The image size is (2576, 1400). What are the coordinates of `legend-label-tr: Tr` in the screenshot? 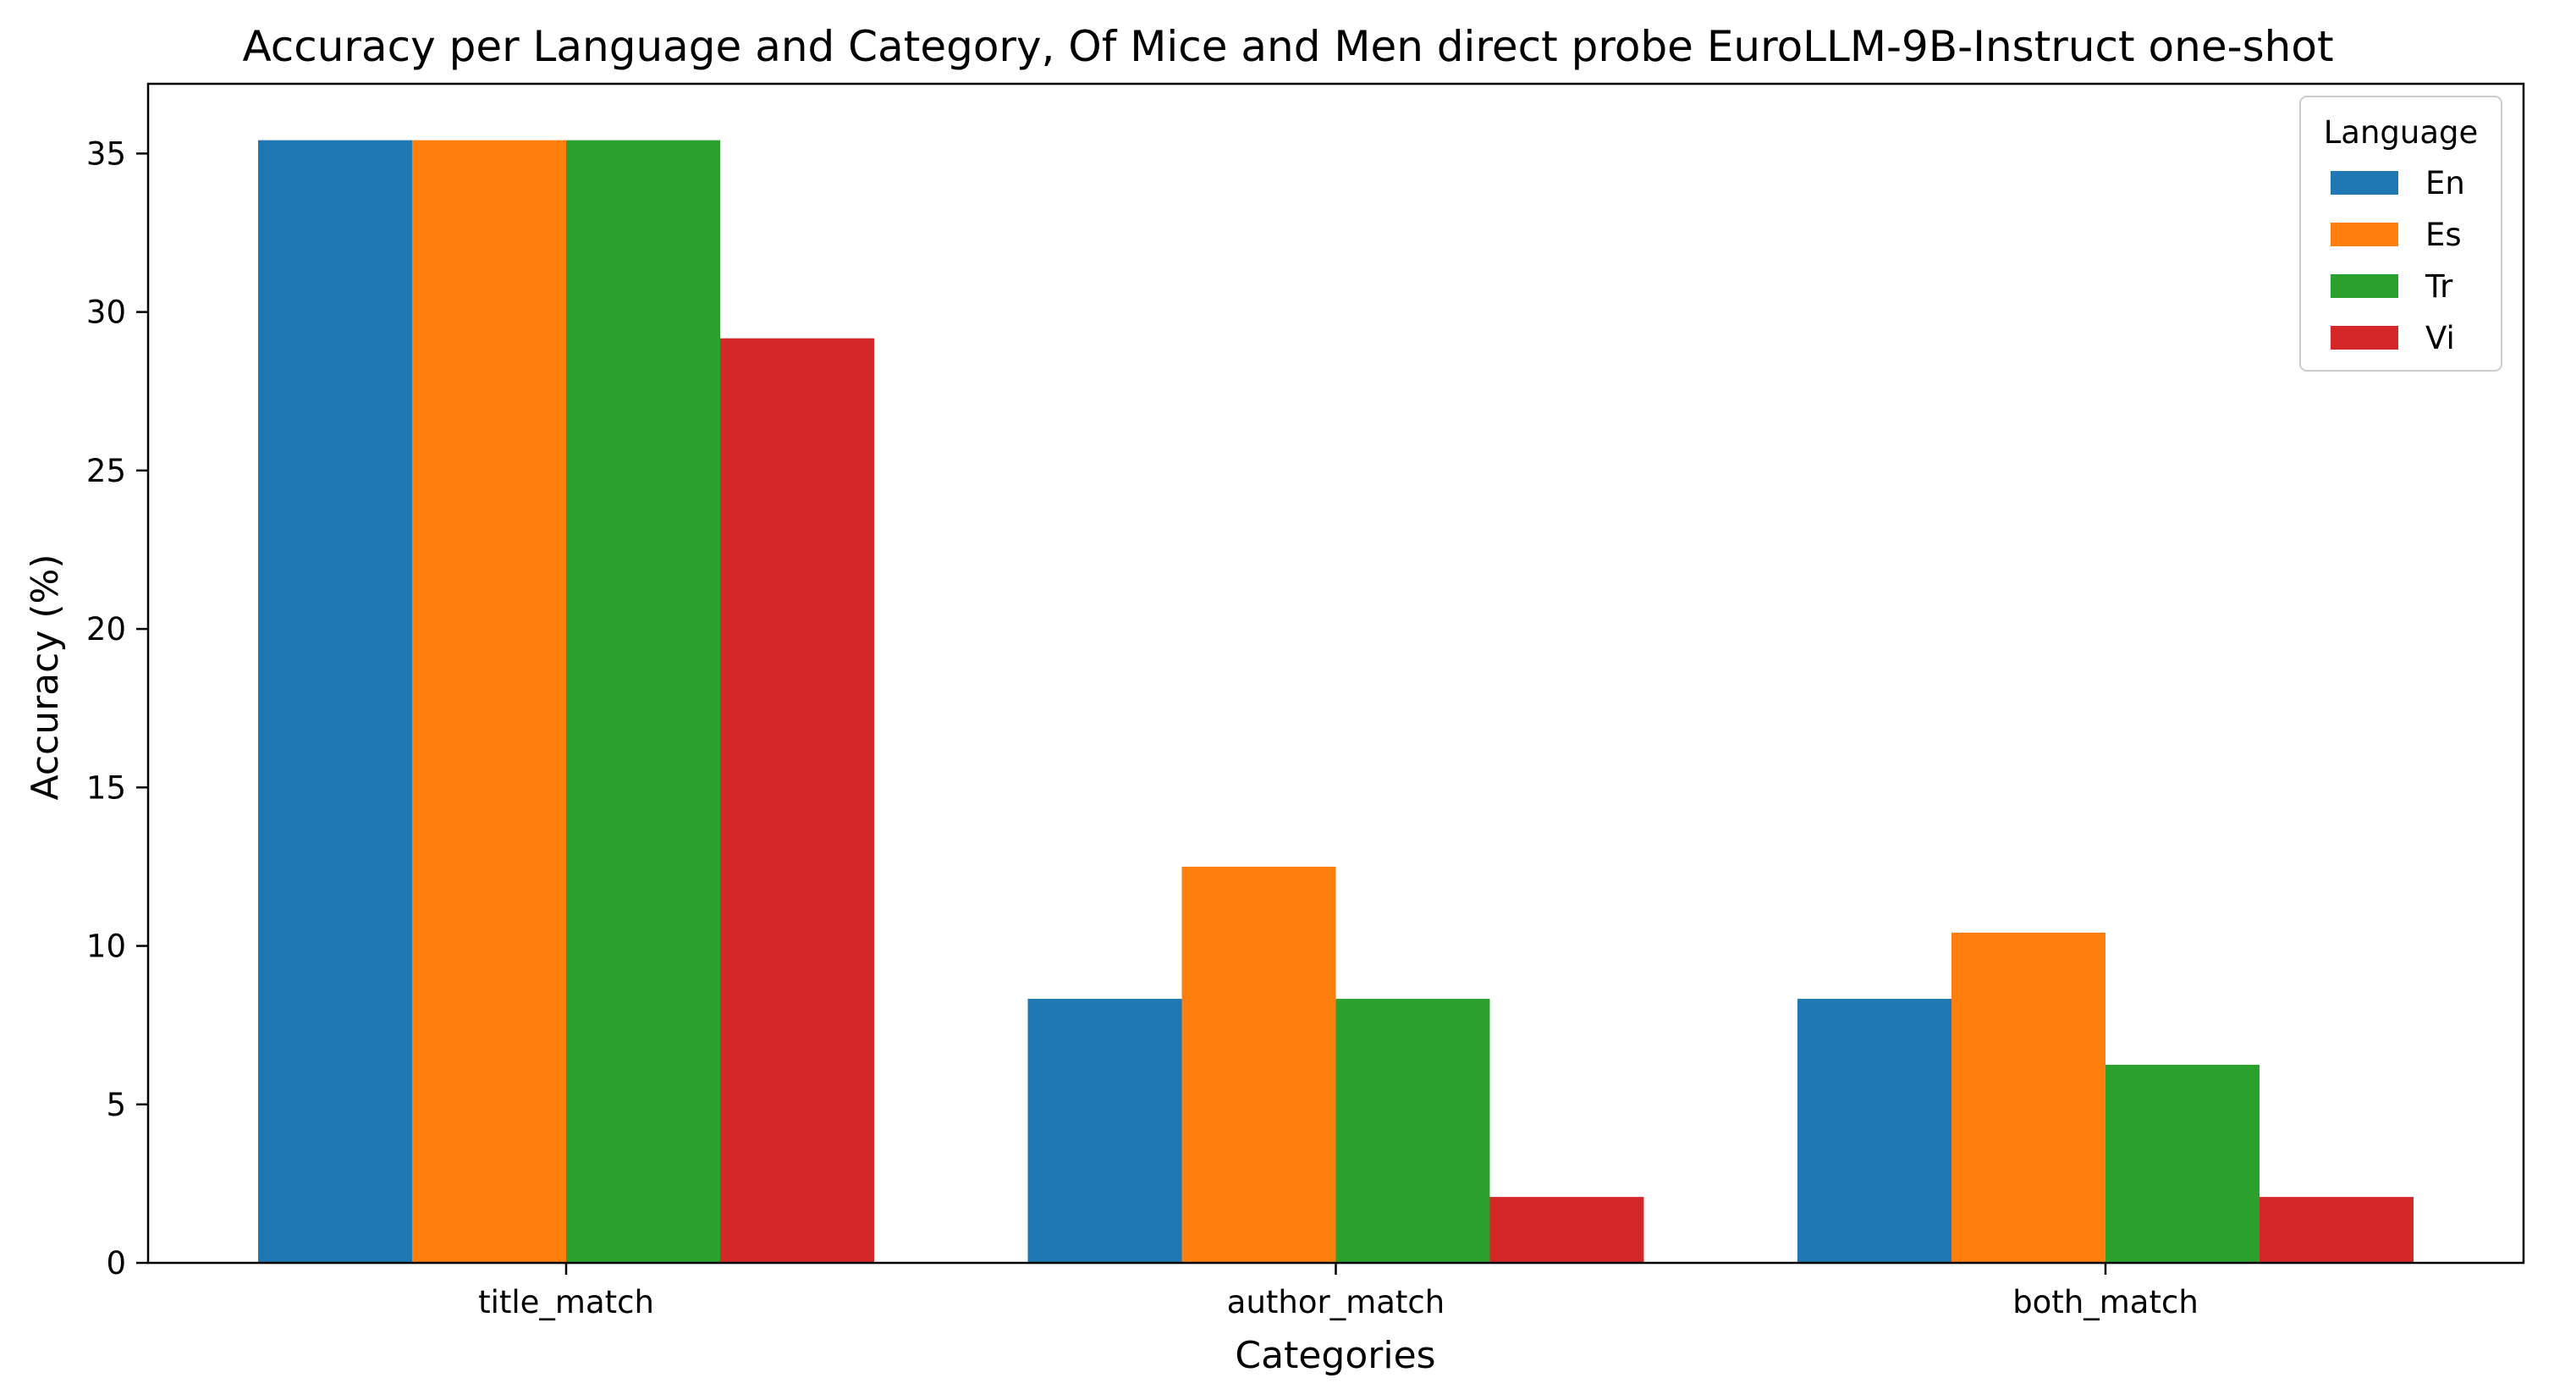 It's located at (2439, 286).